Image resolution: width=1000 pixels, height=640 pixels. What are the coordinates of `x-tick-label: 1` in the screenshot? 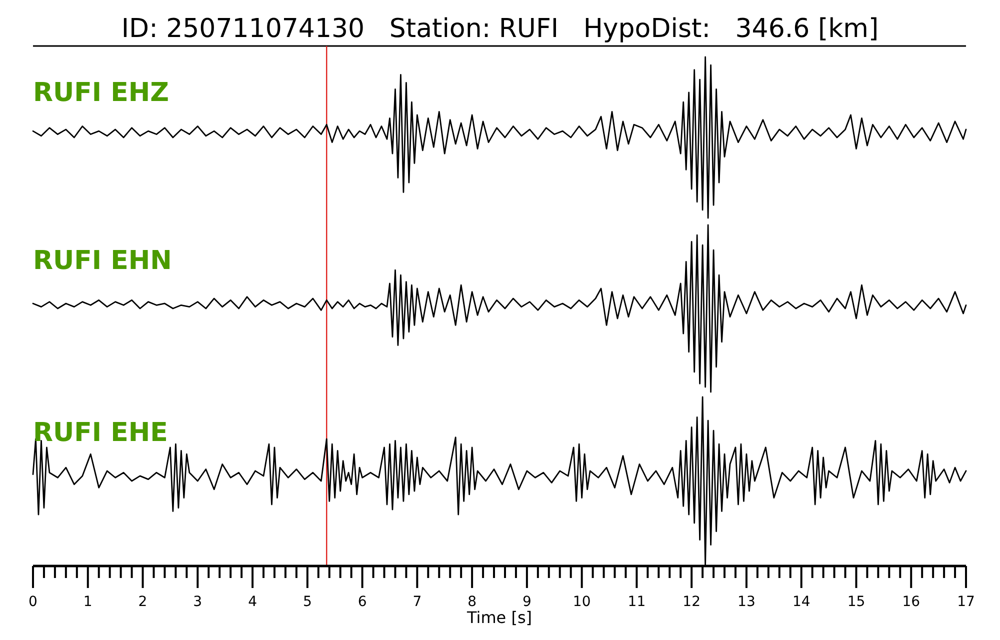 It's located at (87, 602).